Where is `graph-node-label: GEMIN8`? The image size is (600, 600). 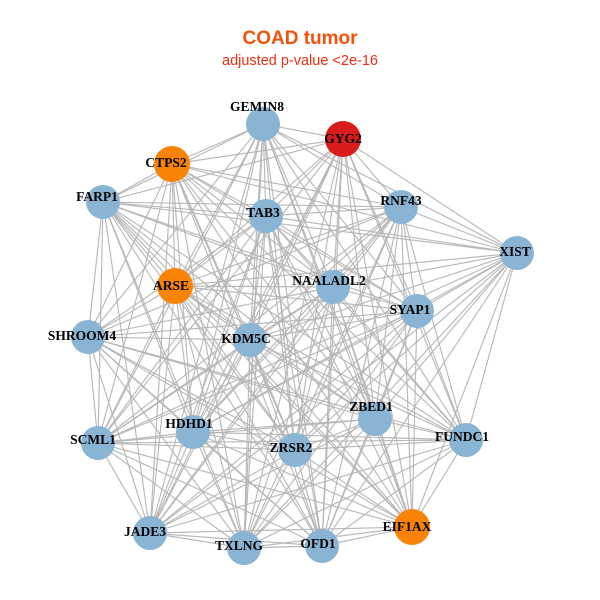
graph-node-label: GEMIN8 is located at coordinates (257, 106).